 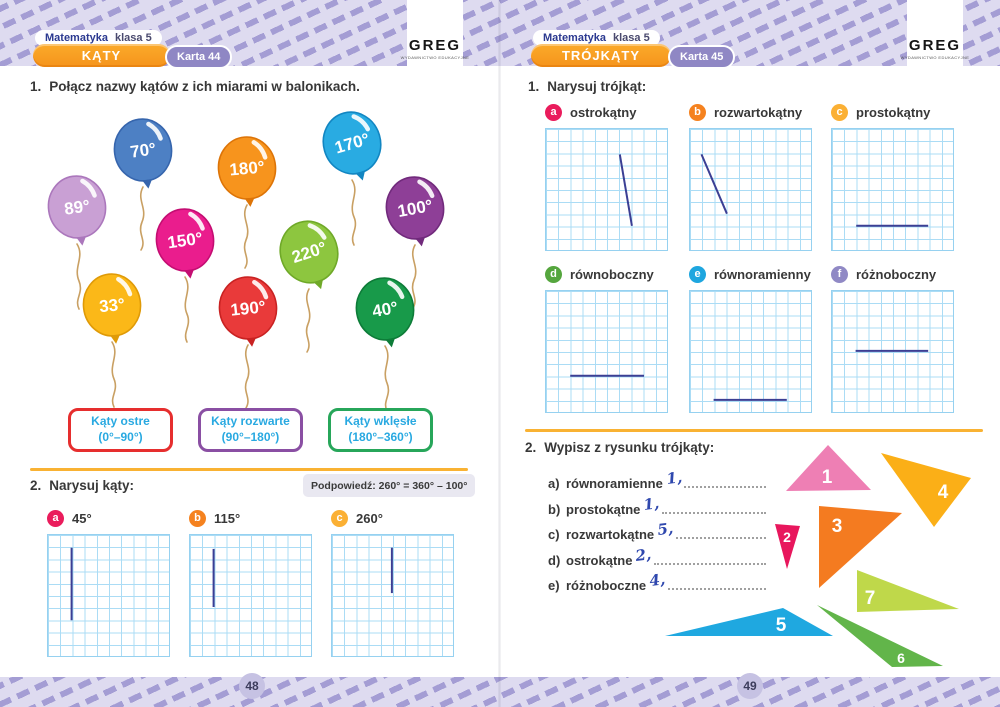 What do you see at coordinates (199, 57) in the screenshot?
I see `card-pill-left: Karta 44` at bounding box center [199, 57].